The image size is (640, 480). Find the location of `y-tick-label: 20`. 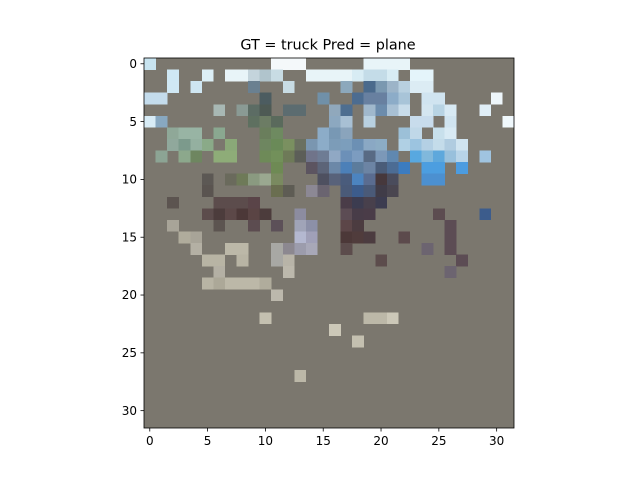

y-tick-label: 20 is located at coordinates (129, 295).